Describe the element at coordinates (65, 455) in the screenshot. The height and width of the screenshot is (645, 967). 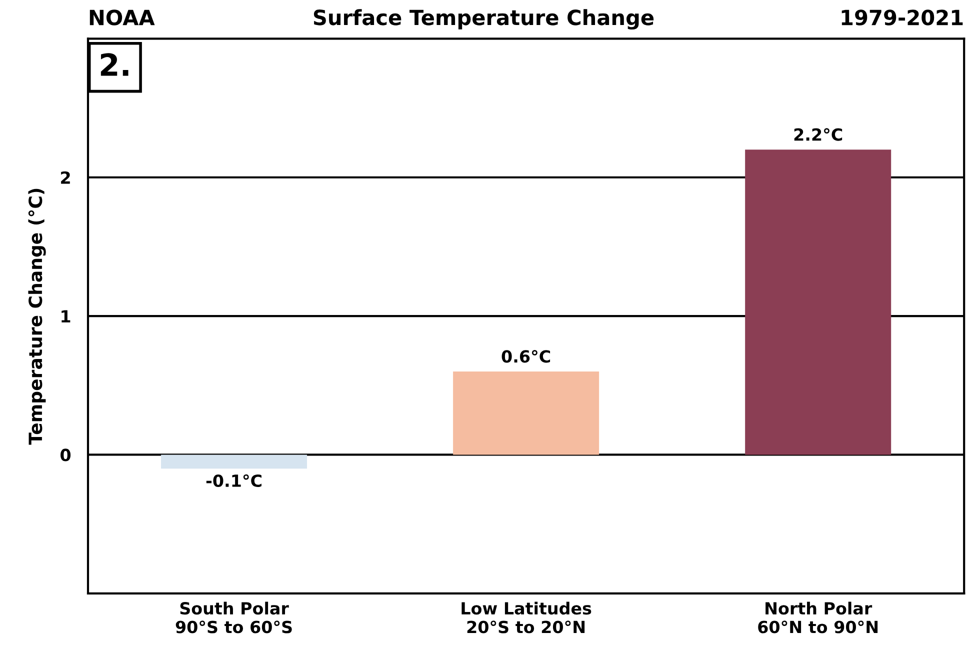
I see `y-tick-label: 0` at that location.